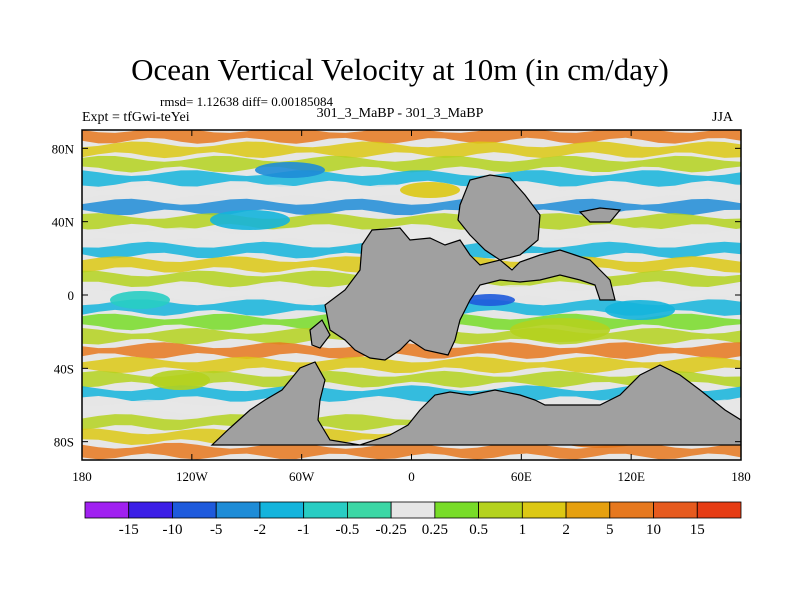  I want to click on colorbar: -15 -10 -5 -2 -1 -0.5 -0.25 0.25 0.5 1 2 5 10 15, so click(413, 519).